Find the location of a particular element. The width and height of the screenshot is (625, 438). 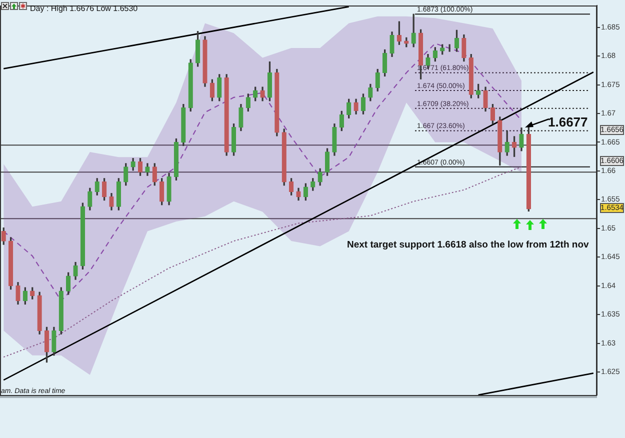

annotation: 1.6677 is located at coordinates (568, 122).